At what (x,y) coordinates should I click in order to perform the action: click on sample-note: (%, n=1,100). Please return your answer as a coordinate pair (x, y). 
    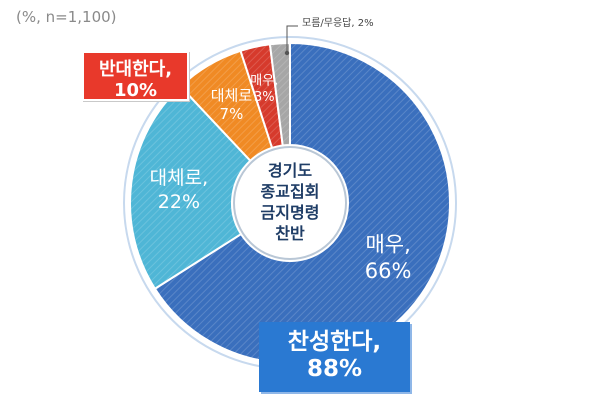
    Looking at the image, I should click on (66, 17).